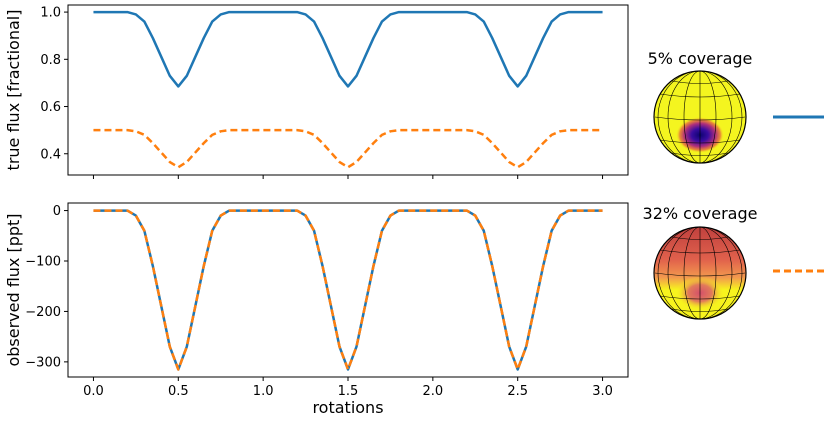 The height and width of the screenshot is (422, 830). What do you see at coordinates (178, 391) in the screenshot?
I see `bottom-x-tick-label: 0.5` at bounding box center [178, 391].